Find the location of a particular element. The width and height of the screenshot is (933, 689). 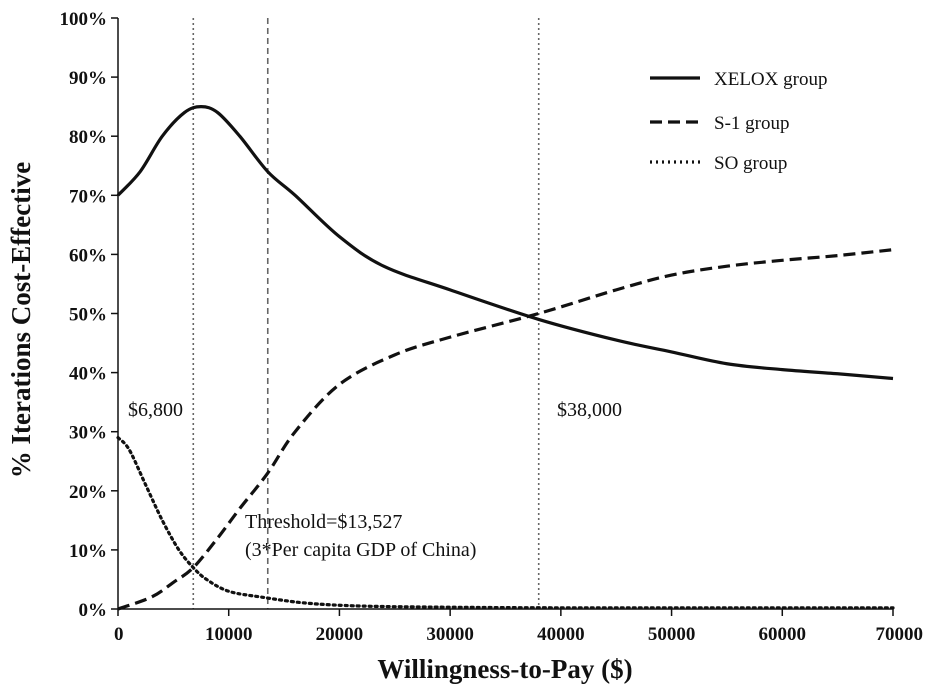

legend-label-so: SO group is located at coordinates (750, 163).